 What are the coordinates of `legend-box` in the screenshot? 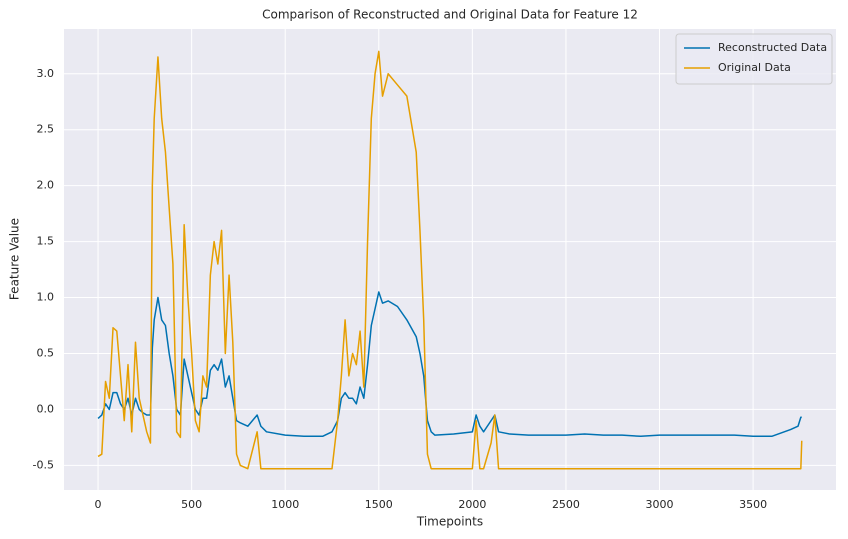 It's located at (754, 59).